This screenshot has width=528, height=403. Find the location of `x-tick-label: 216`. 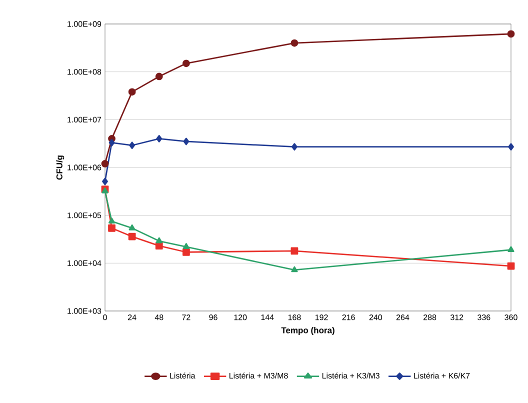

x-tick-label: 216 is located at coordinates (348, 317).